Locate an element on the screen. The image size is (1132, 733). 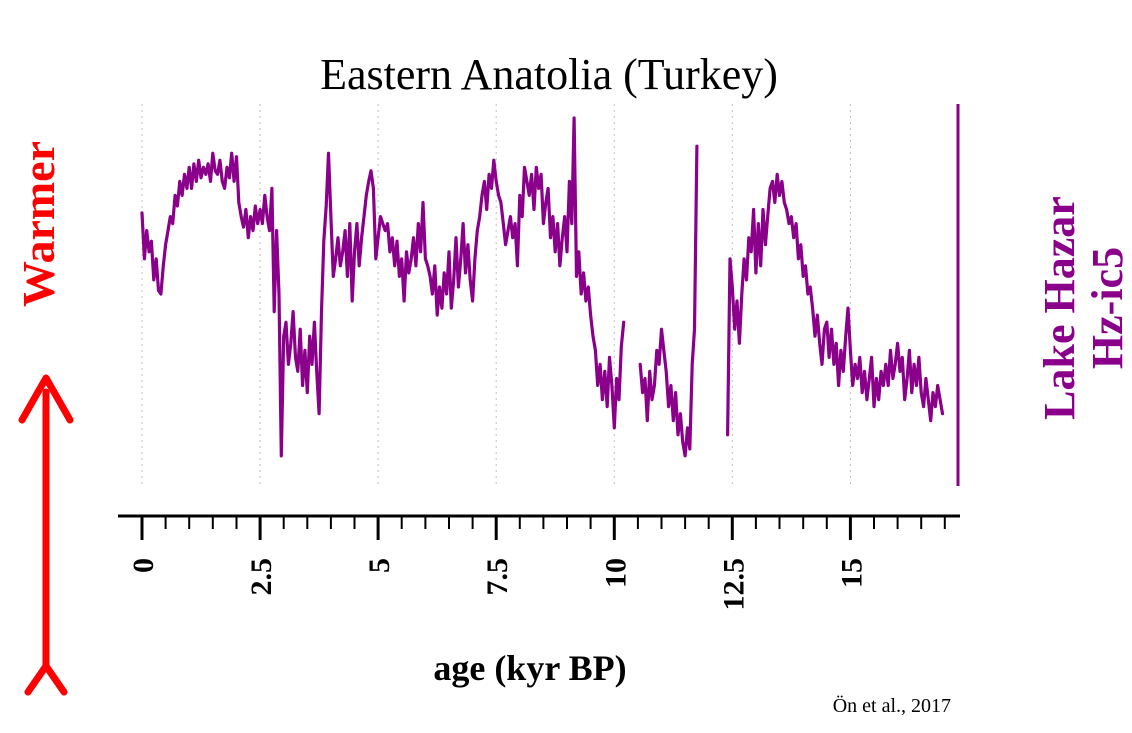
x-tick-label: 10 is located at coordinates (615, 573).